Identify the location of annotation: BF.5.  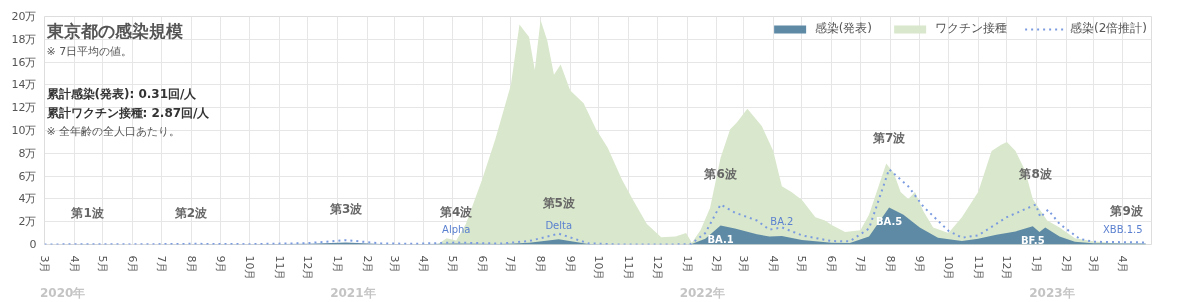
(1032, 240).